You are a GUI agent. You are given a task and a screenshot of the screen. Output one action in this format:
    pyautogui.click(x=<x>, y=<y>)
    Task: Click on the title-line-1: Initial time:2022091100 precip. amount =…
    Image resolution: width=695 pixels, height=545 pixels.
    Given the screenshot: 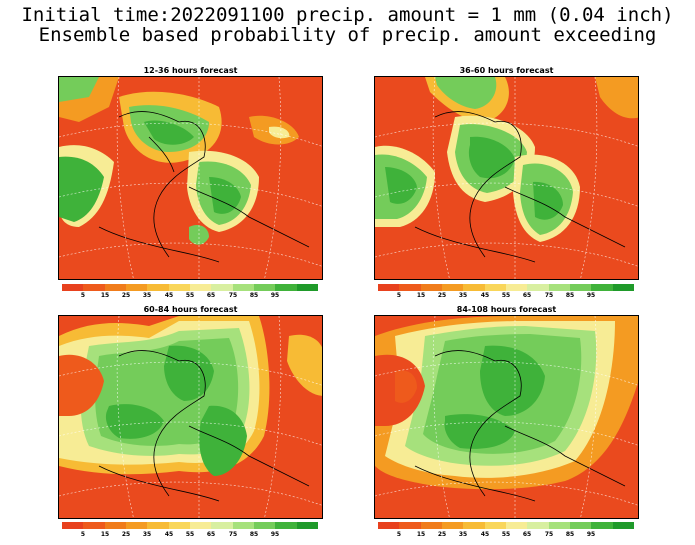 What is the action you would take?
    pyautogui.click(x=347, y=15)
    